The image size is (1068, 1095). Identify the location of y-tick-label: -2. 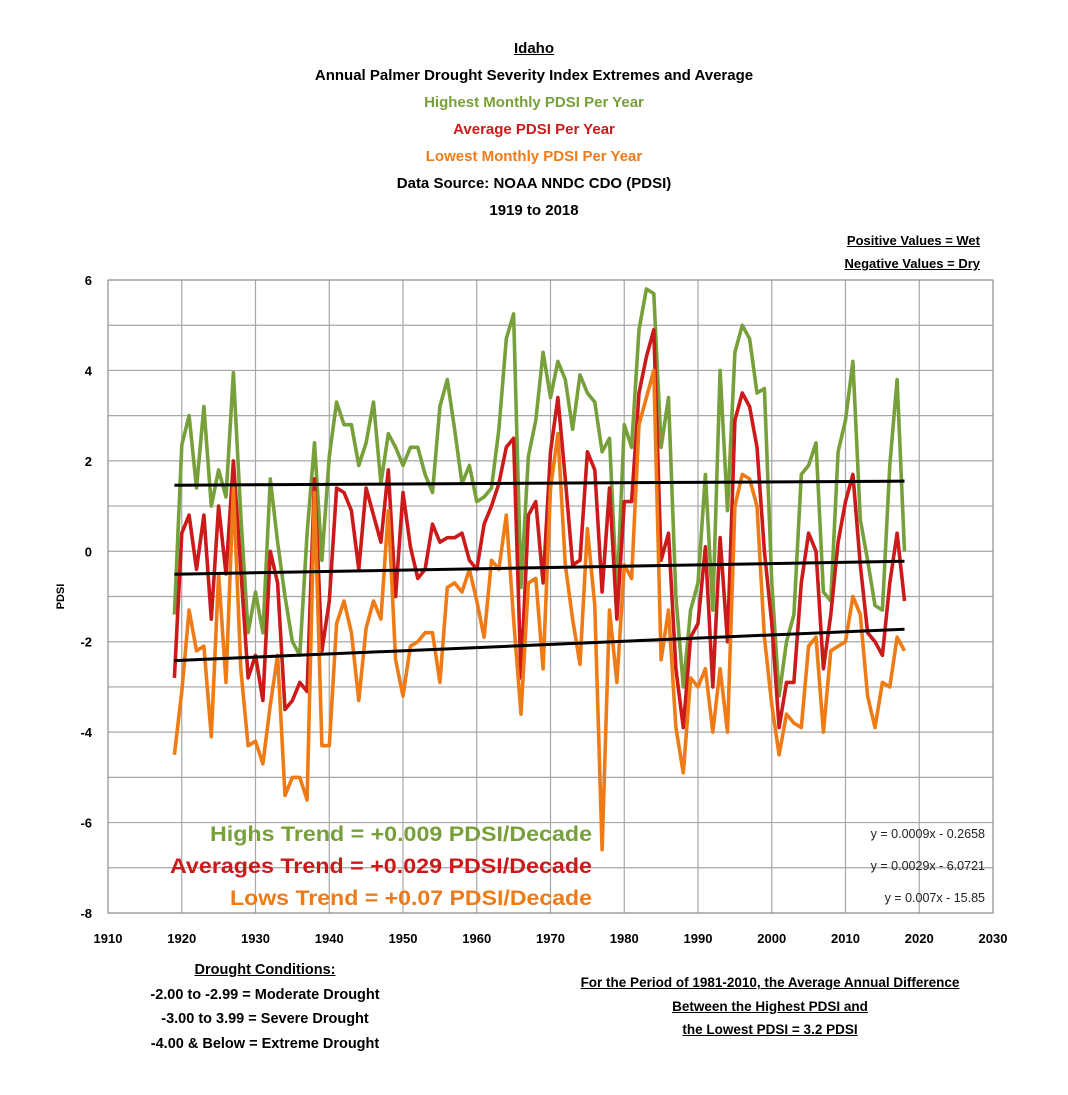
(86, 642).